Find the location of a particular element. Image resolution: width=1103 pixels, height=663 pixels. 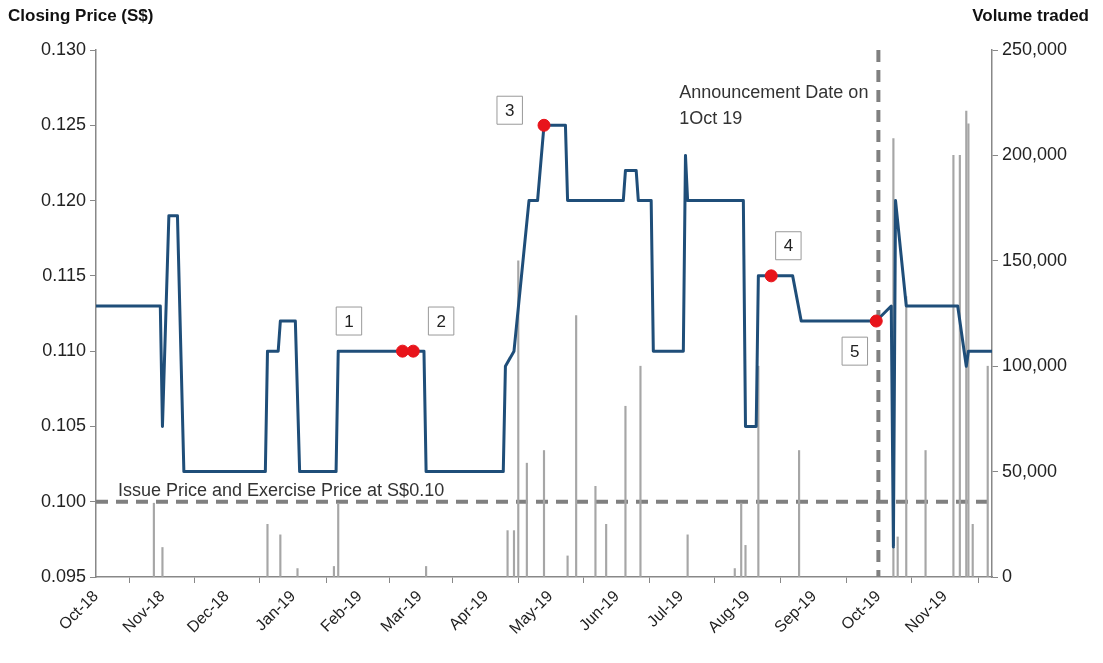

annotation: 2 is located at coordinates (441, 321).